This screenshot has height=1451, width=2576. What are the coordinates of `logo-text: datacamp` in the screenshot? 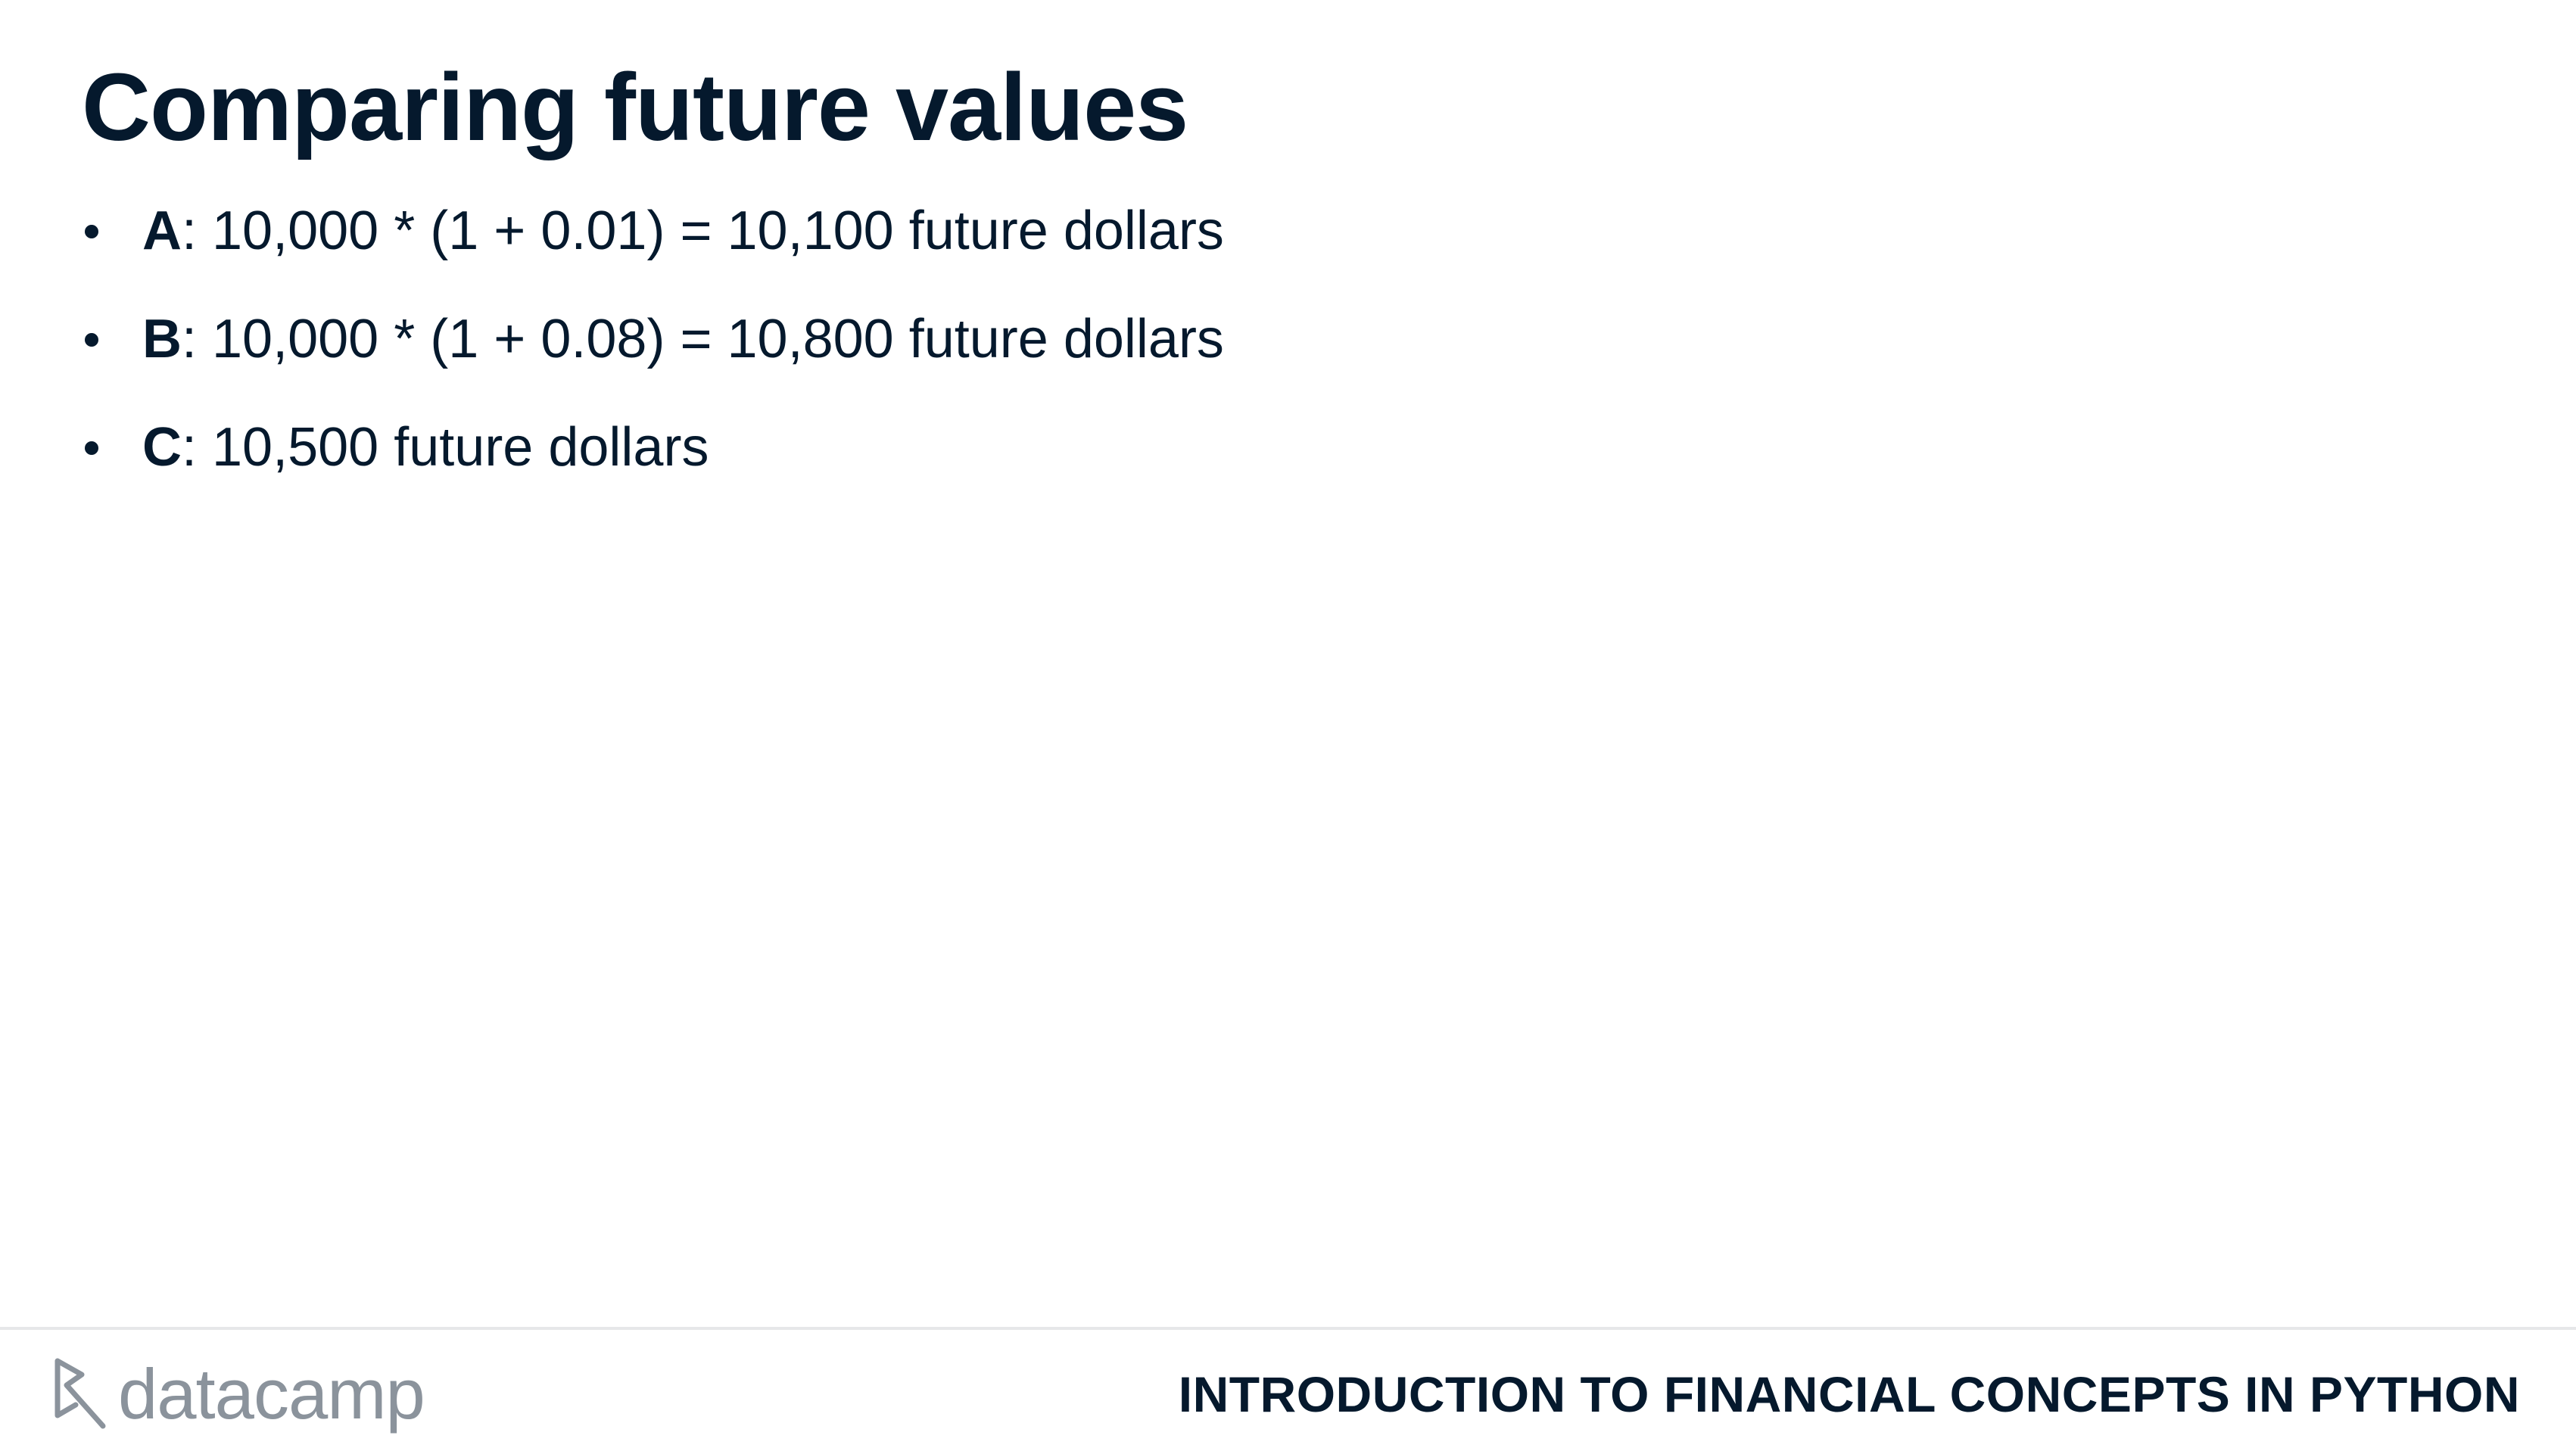 It's located at (271, 1394).